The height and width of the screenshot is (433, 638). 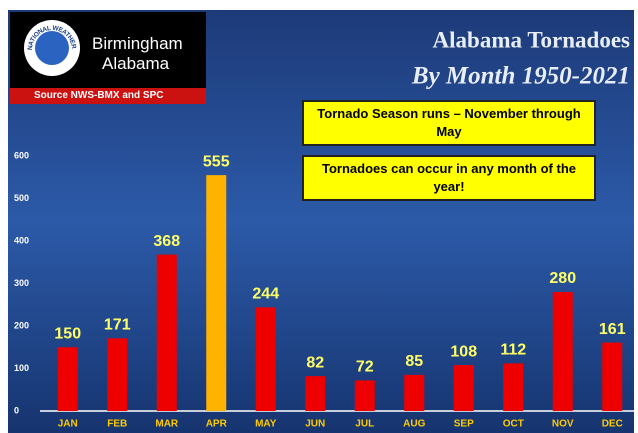 I want to click on x-tick-label: APR, so click(x=217, y=424).